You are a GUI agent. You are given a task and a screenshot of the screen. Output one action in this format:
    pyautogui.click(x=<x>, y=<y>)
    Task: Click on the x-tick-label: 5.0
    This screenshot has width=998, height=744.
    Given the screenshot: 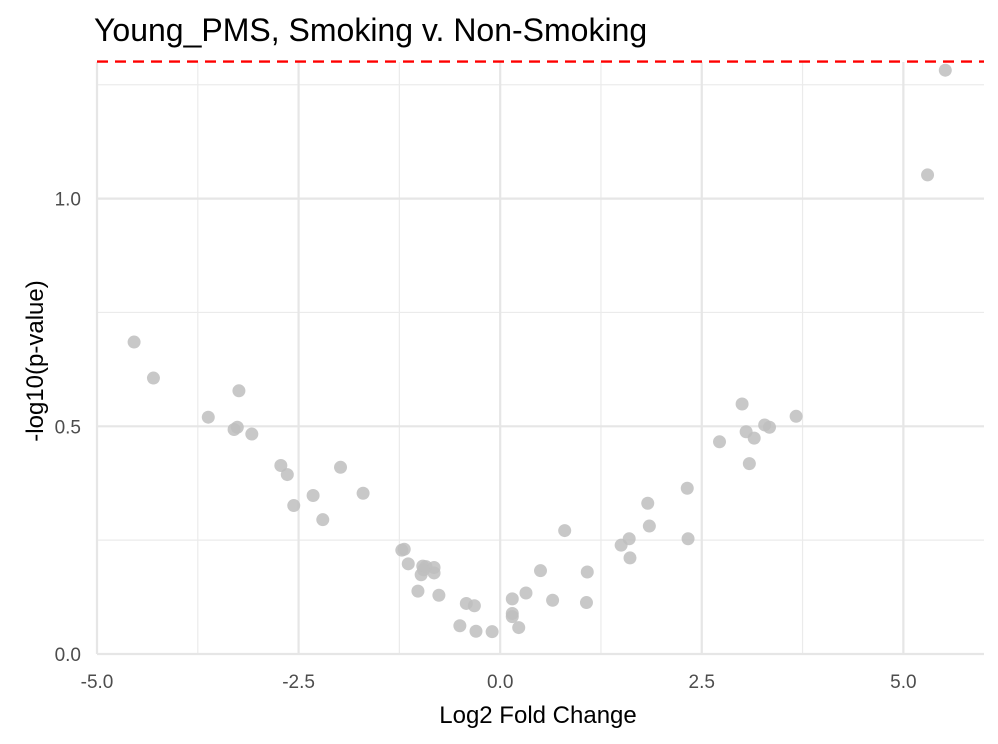 What is the action you would take?
    pyautogui.click(x=903, y=682)
    